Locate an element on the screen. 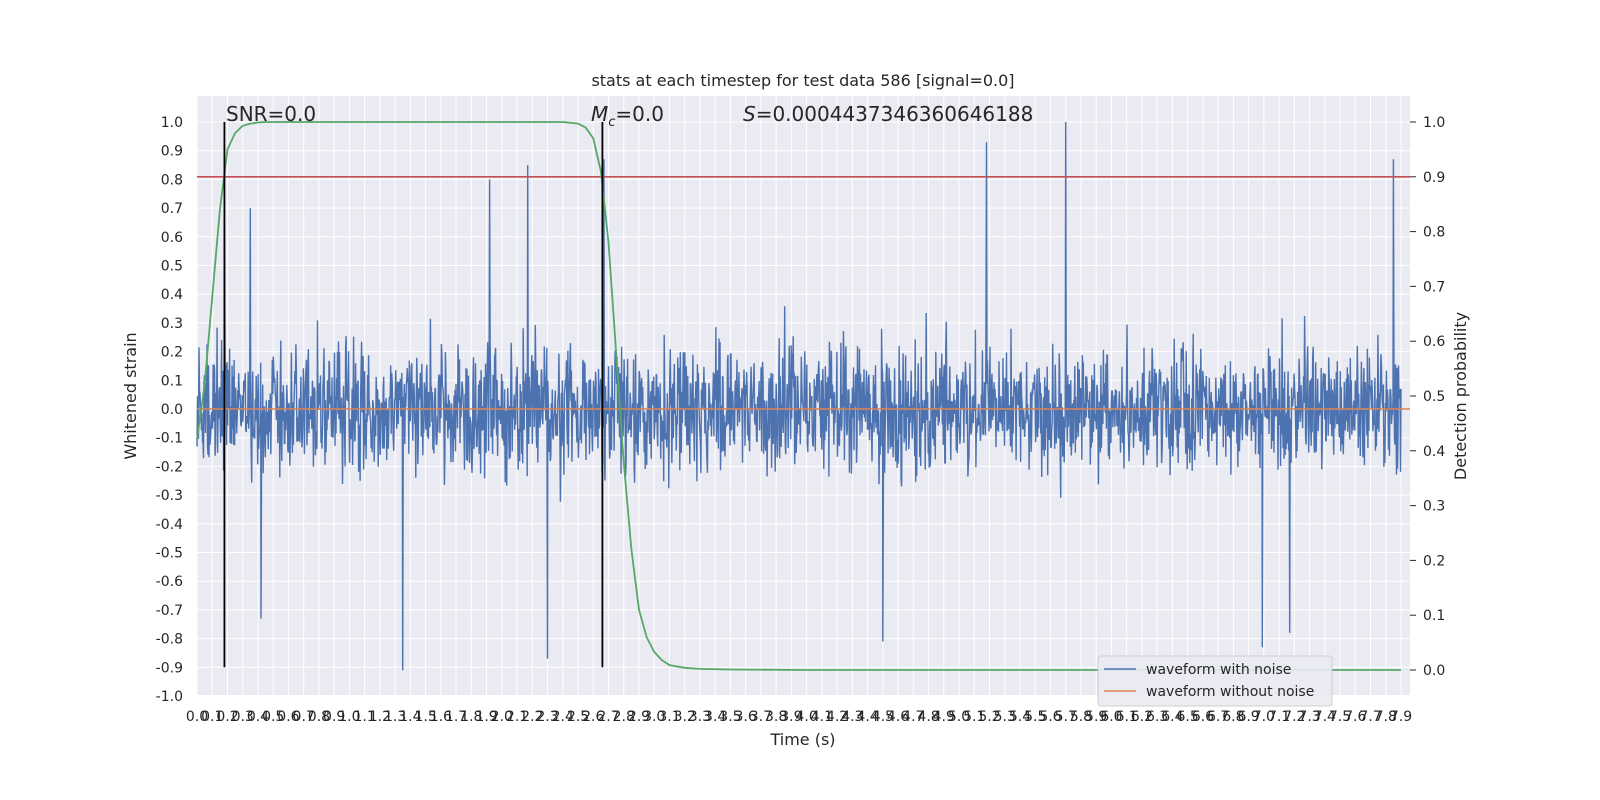 Image resolution: width=1600 pixels, height=800 pixels. x-tick-label: 4.4 is located at coordinates (867, 717).